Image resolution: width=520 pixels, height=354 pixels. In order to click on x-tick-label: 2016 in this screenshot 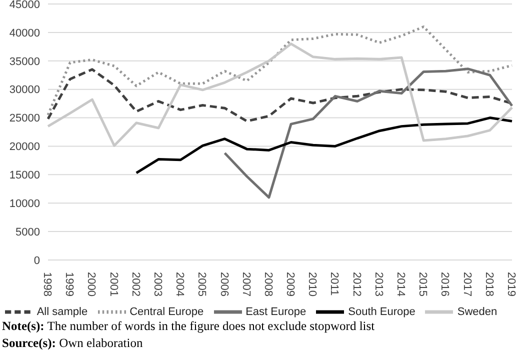, I will do `click(444, 284)`.